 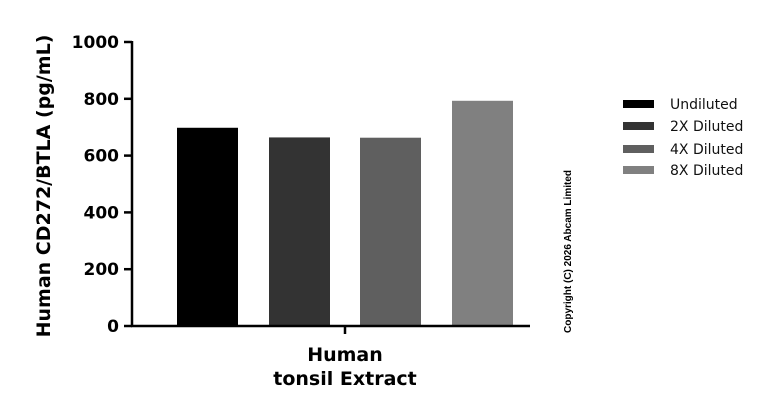 What do you see at coordinates (102, 270) in the screenshot?
I see `y-tick-label: 200` at bounding box center [102, 270].